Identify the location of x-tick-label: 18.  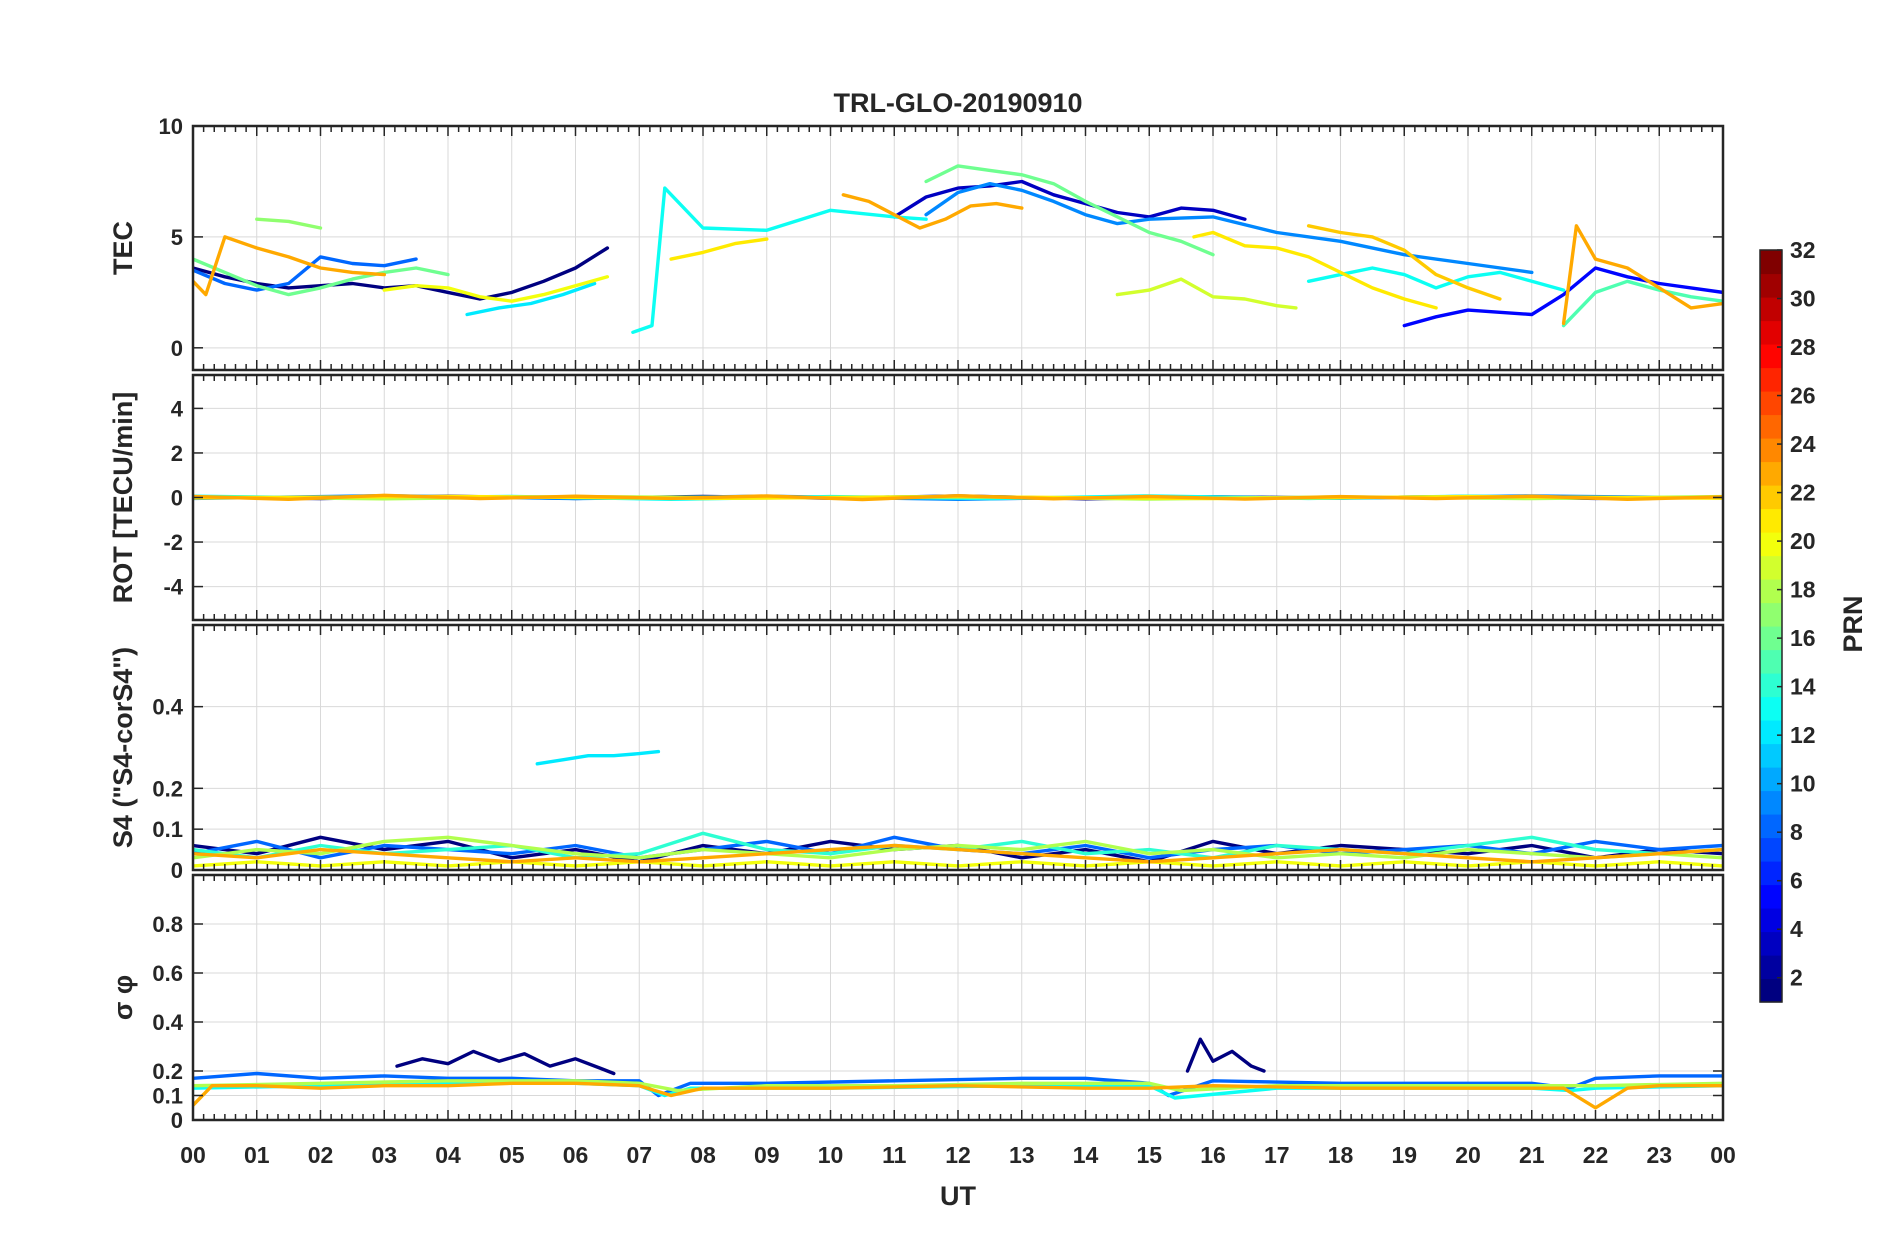
(1341, 1155).